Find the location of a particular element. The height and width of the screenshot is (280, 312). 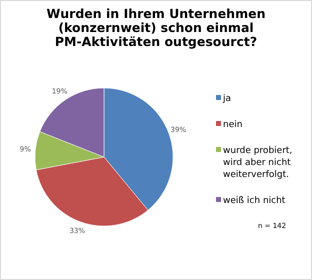

legend-label: wurde probiert, wird aber nicht weiterverfolgt. is located at coordinates (257, 163).